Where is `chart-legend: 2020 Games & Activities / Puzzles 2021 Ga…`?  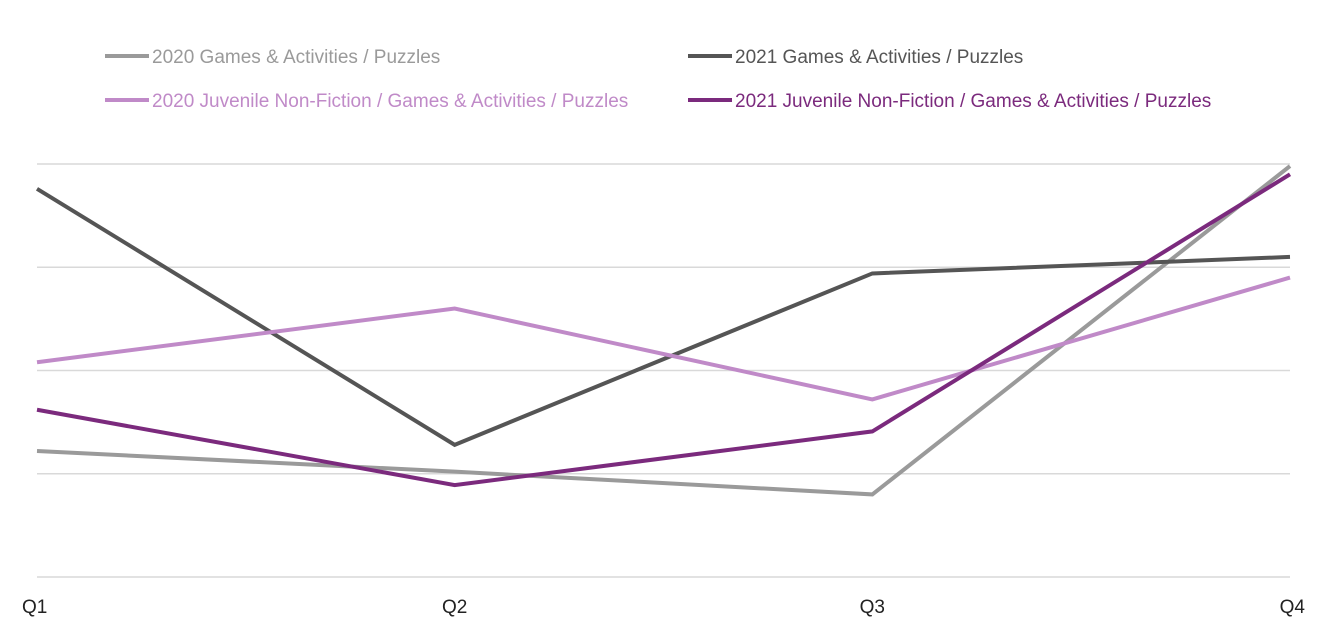
chart-legend: 2020 Games & Activities / Puzzles 2021 Ga… is located at coordinates (658, 79).